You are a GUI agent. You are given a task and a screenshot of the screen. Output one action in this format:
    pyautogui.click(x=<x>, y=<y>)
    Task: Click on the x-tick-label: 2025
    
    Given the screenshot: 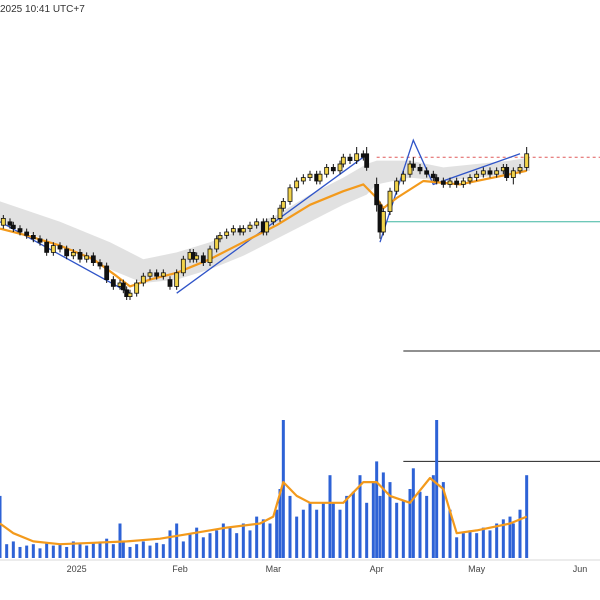 What is the action you would take?
    pyautogui.click(x=77, y=569)
    